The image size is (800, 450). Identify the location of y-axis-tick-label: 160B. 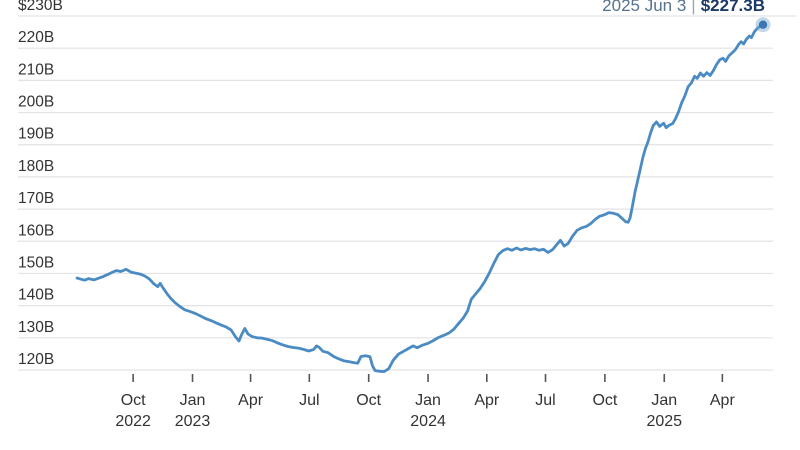
(36, 230).